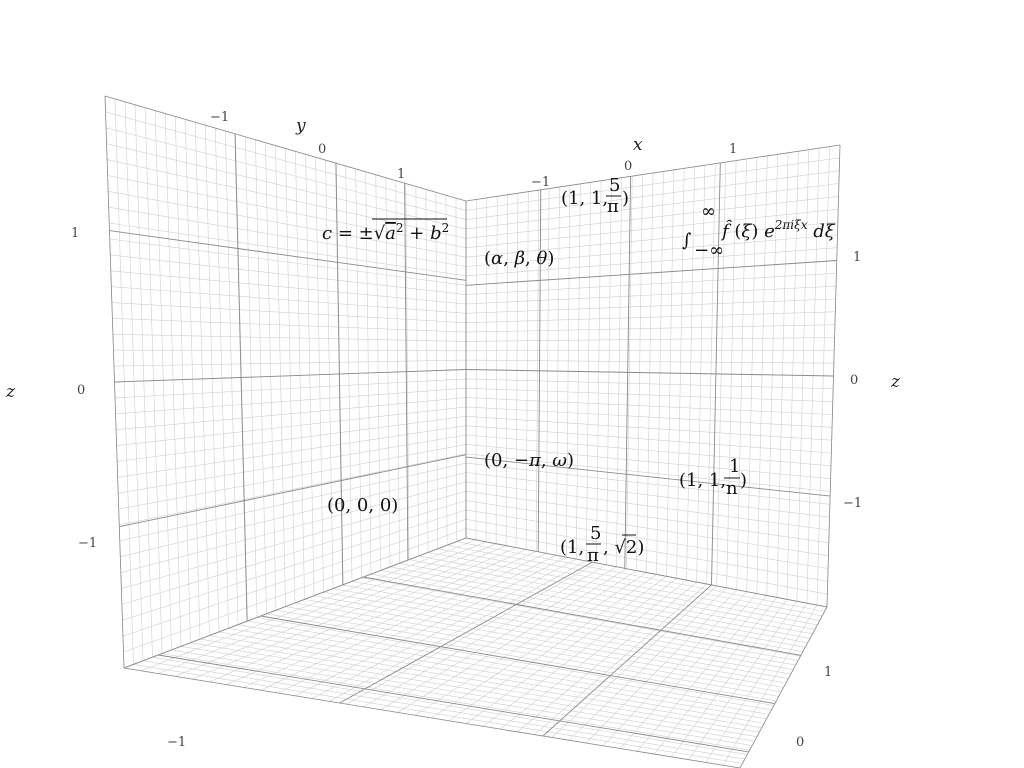 Image resolution: width=1024 pixels, height=768 pixels. I want to click on svg-text: n, so click(732, 488).